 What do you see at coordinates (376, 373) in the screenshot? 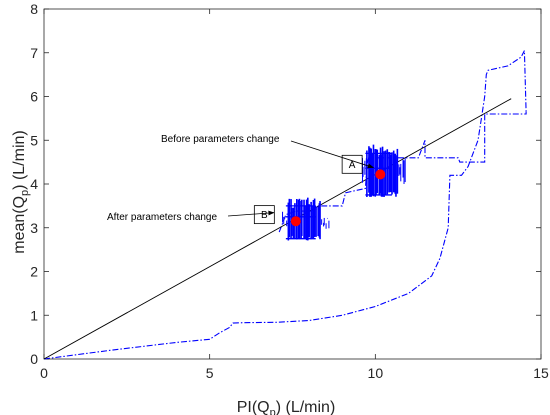
I see `x-tick-label: 10` at bounding box center [376, 373].